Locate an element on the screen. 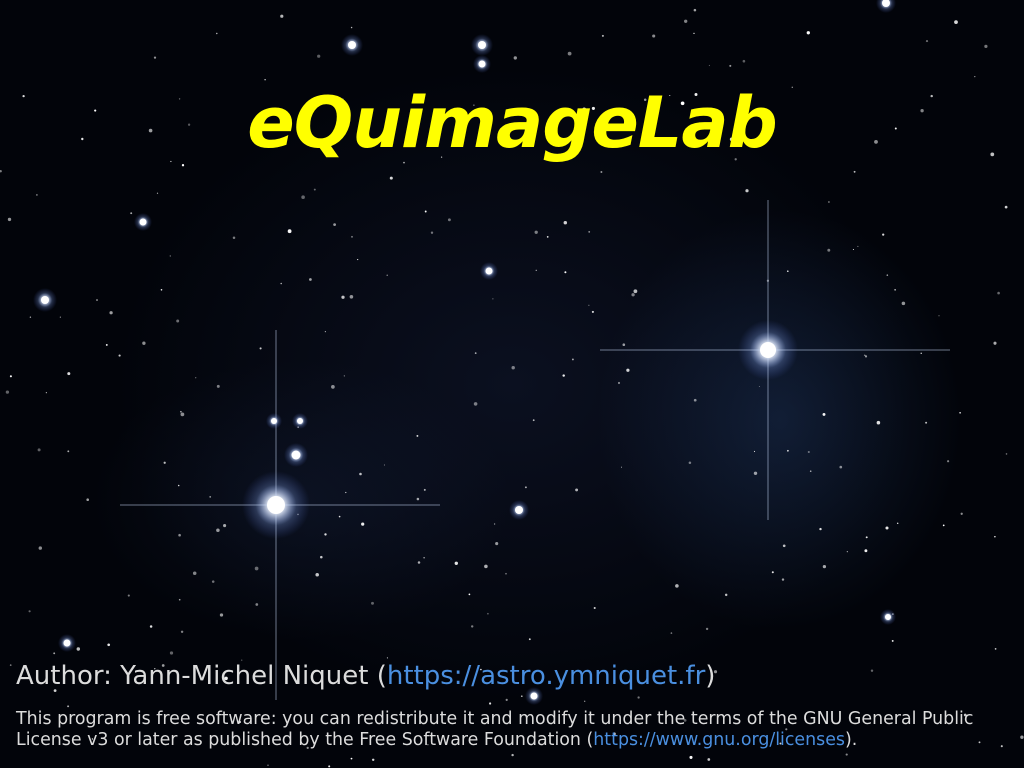 This screenshot has height=768, width=1024. license-link: https://www.gnu.org/licenses is located at coordinates (719, 740).